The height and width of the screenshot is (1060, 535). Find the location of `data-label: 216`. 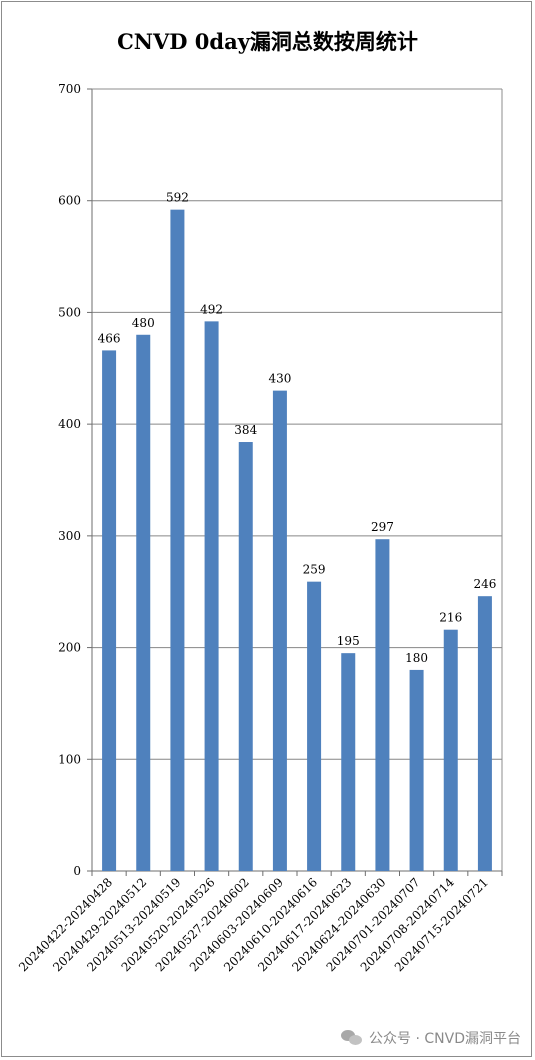

data-label: 216 is located at coordinates (450, 618).